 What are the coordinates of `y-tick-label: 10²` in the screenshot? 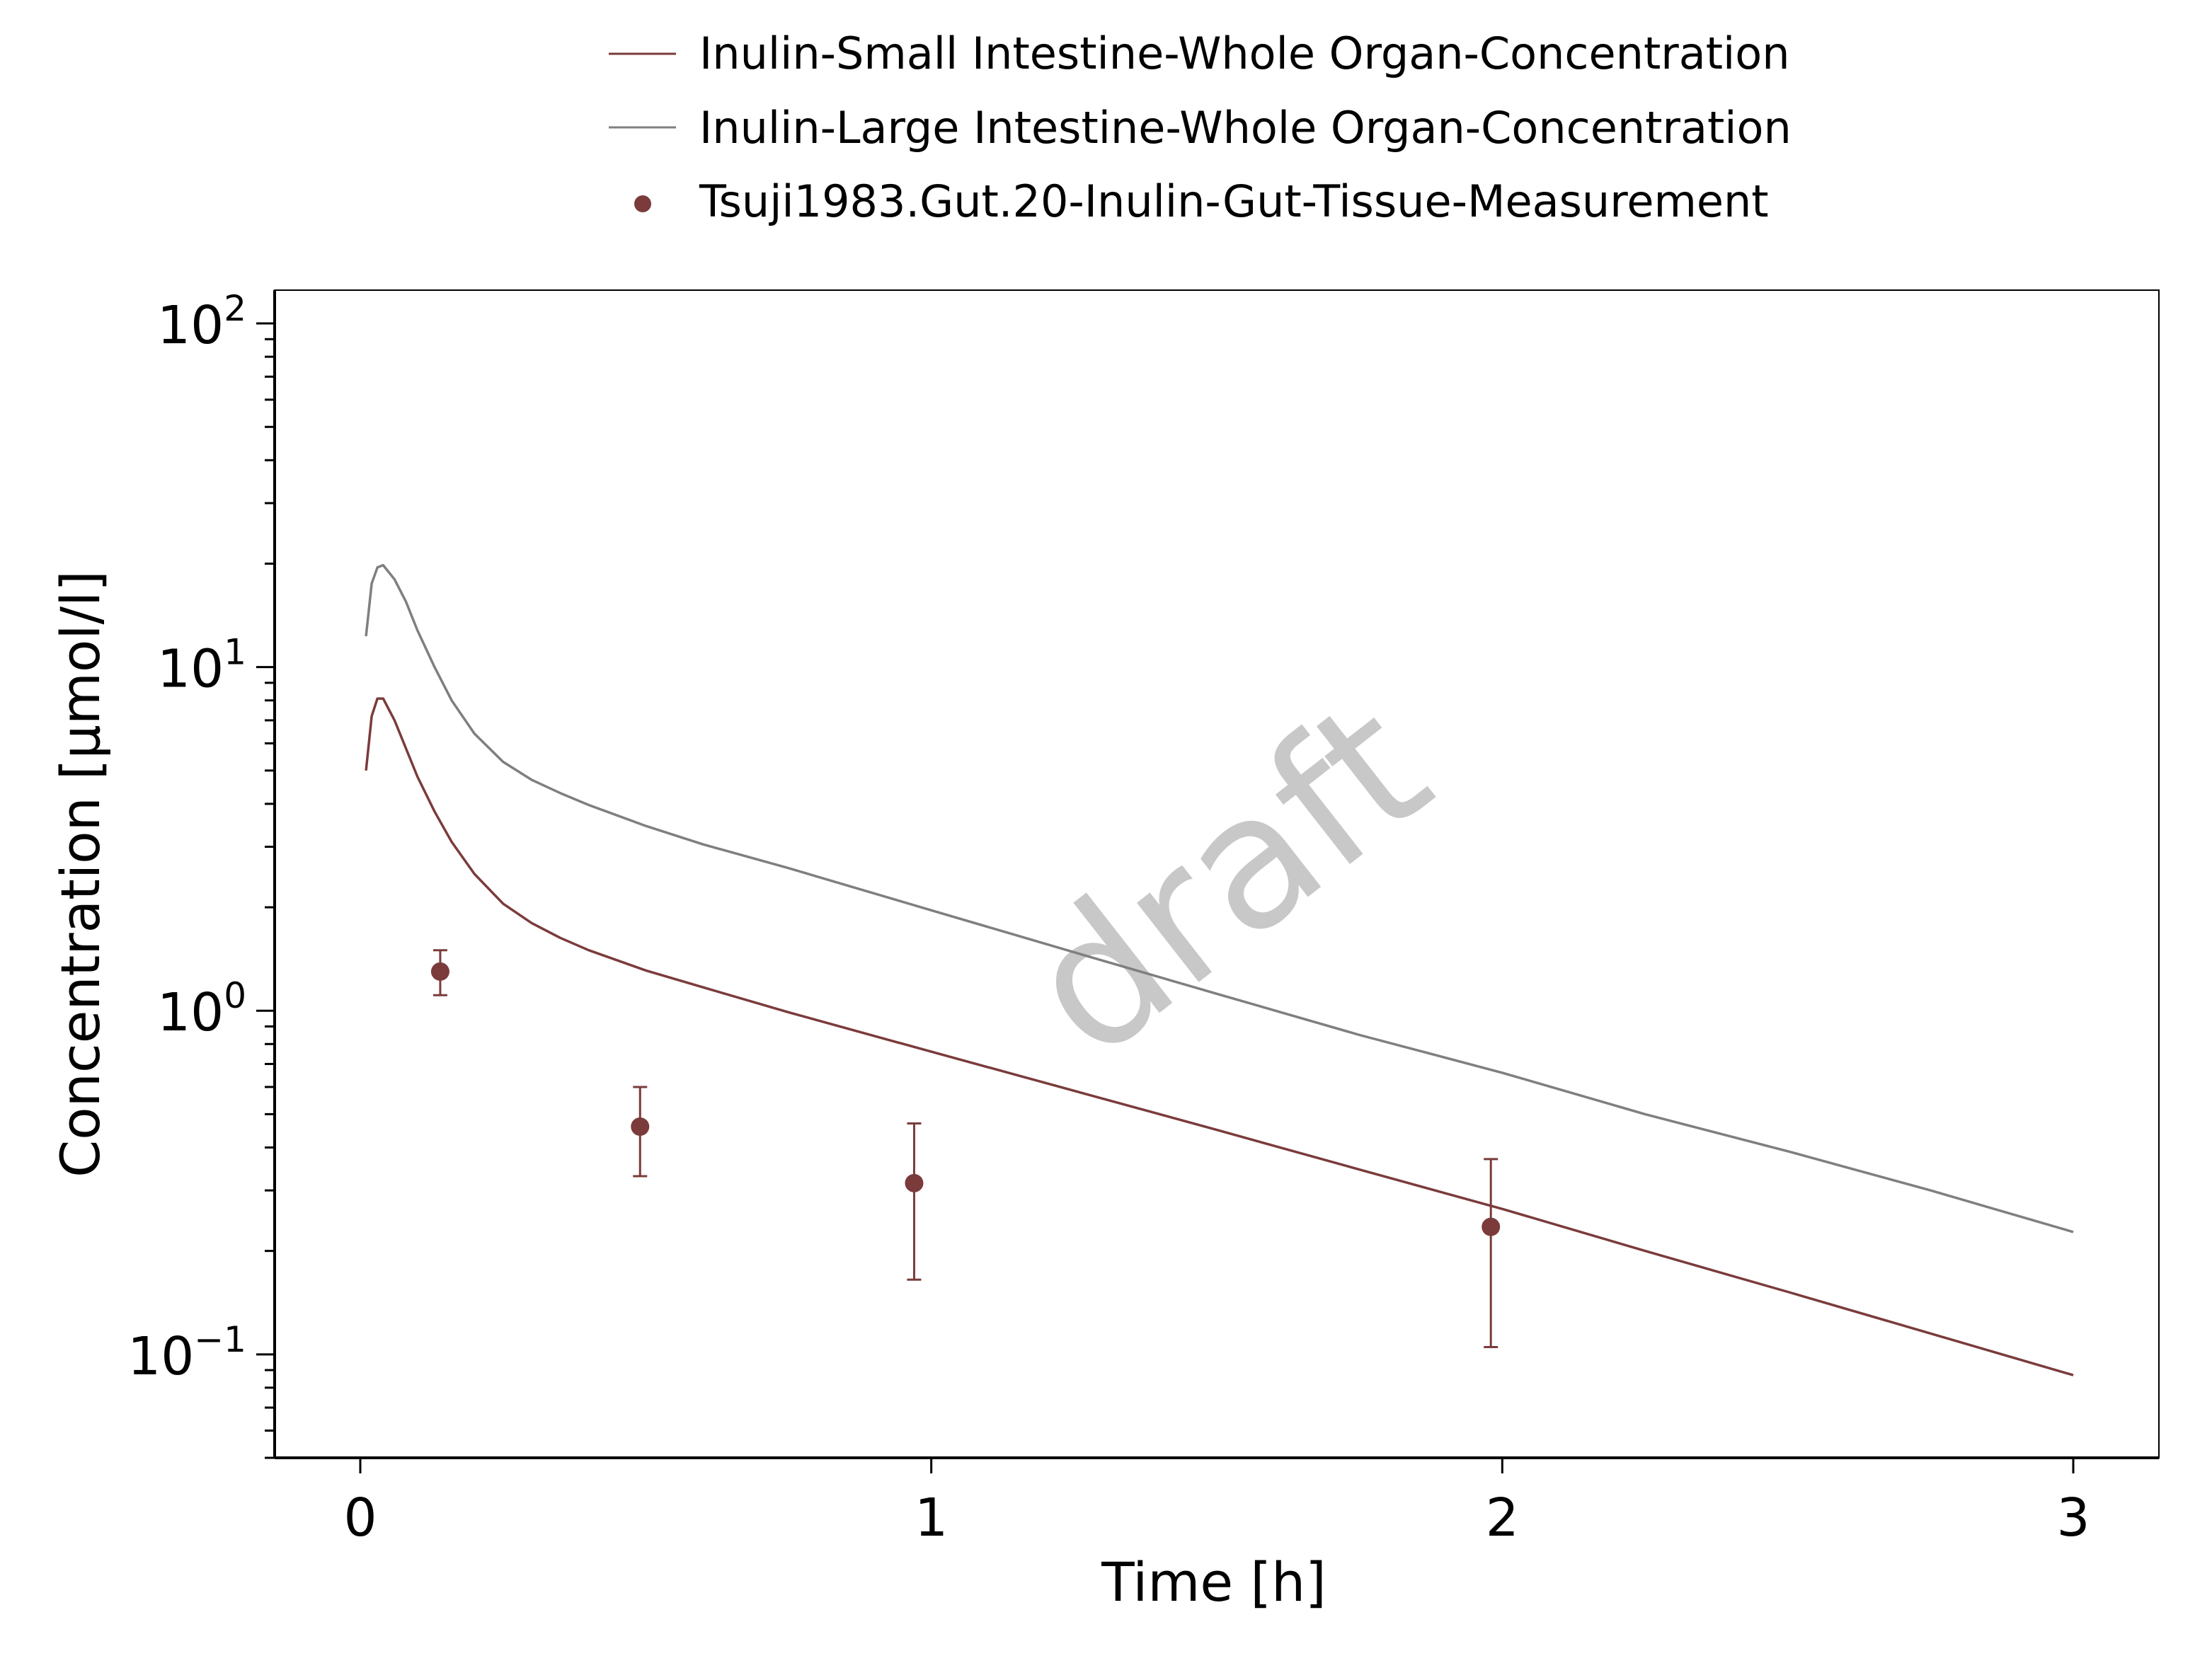 It's located at (201, 322).